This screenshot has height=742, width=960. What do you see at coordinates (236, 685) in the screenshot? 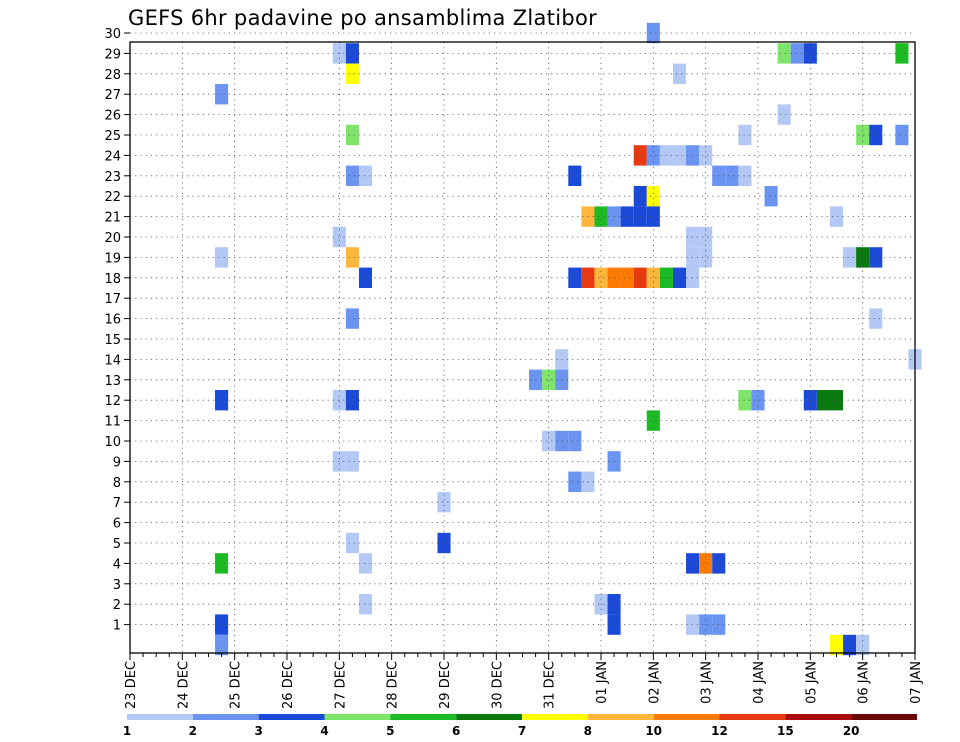
I see `x-tick-label: 25 DEC` at bounding box center [236, 685].